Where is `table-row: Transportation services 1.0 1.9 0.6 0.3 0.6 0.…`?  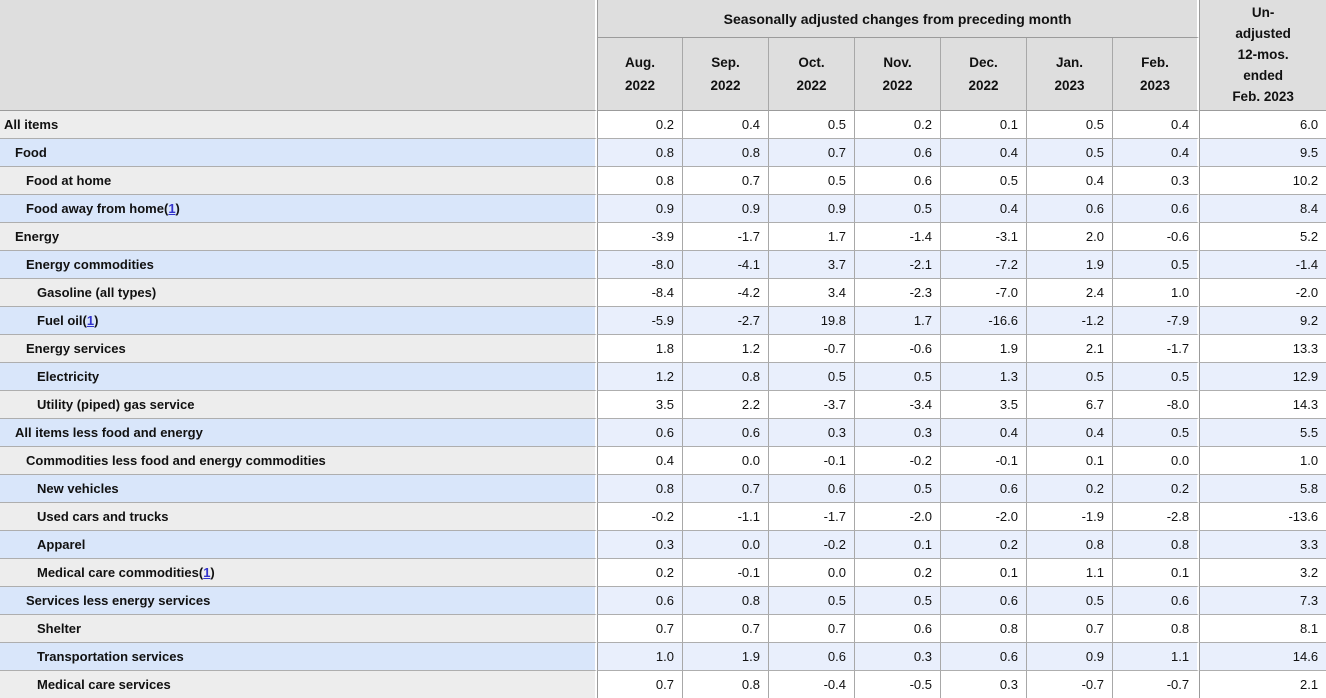 table-row: Transportation services 1.0 1.9 0.6 0.3 0.6 0.… is located at coordinates (663, 656).